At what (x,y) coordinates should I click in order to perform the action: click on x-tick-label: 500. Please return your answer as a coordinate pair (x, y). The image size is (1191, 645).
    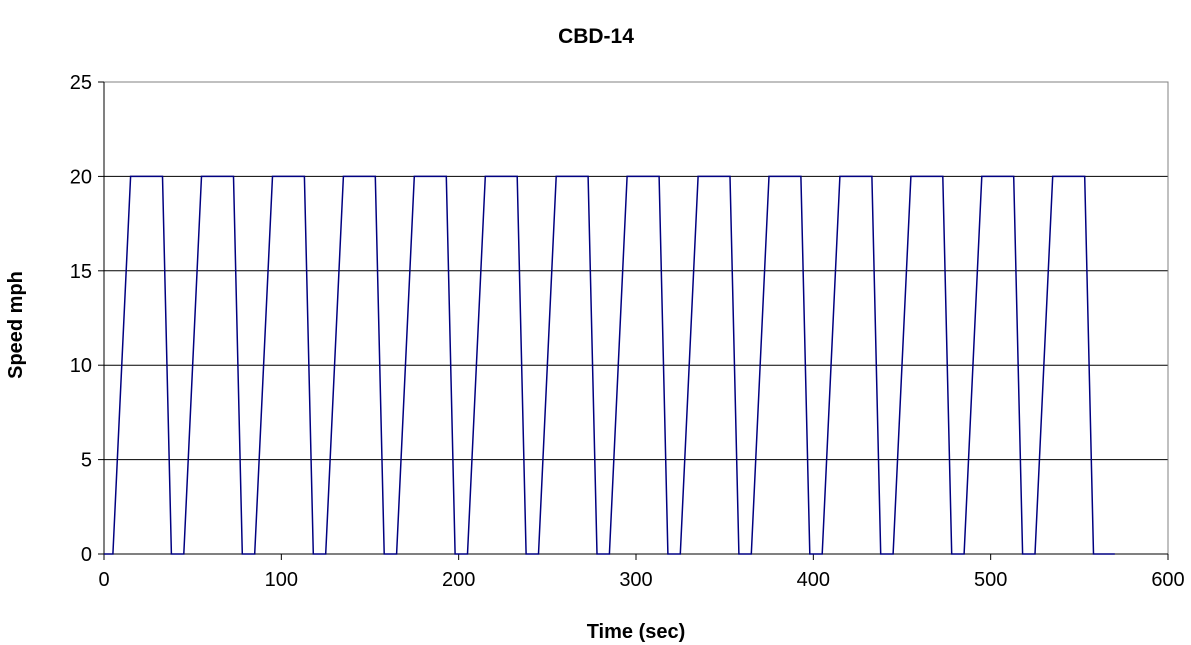
    Looking at the image, I should click on (990, 580).